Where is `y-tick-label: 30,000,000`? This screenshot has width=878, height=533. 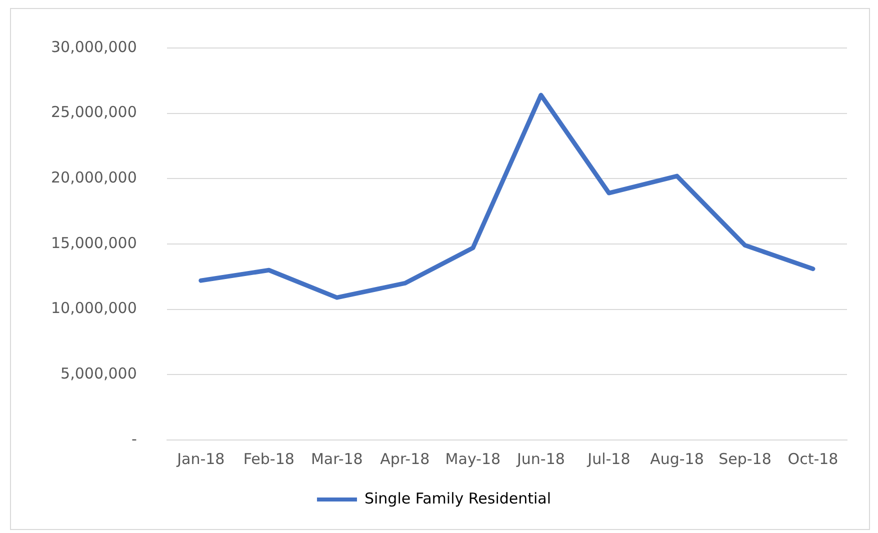 y-tick-label: 30,000,000 is located at coordinates (93, 47).